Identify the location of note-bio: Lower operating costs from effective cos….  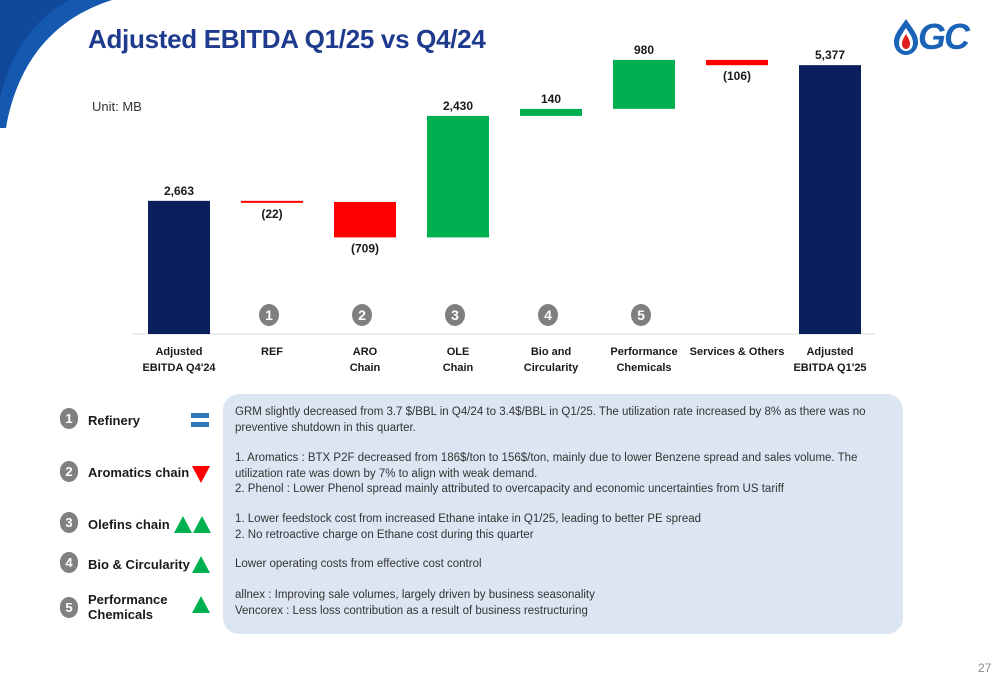
(358, 564).